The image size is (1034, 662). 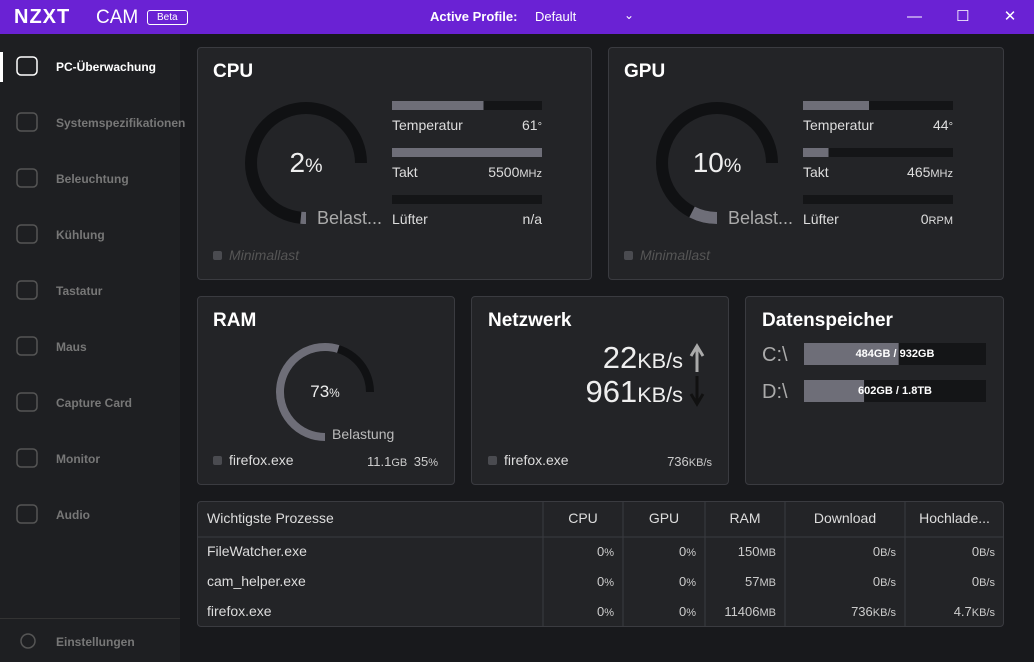 What do you see at coordinates (257, 551) in the screenshot?
I see `proc-name: FileWatcher.exe` at bounding box center [257, 551].